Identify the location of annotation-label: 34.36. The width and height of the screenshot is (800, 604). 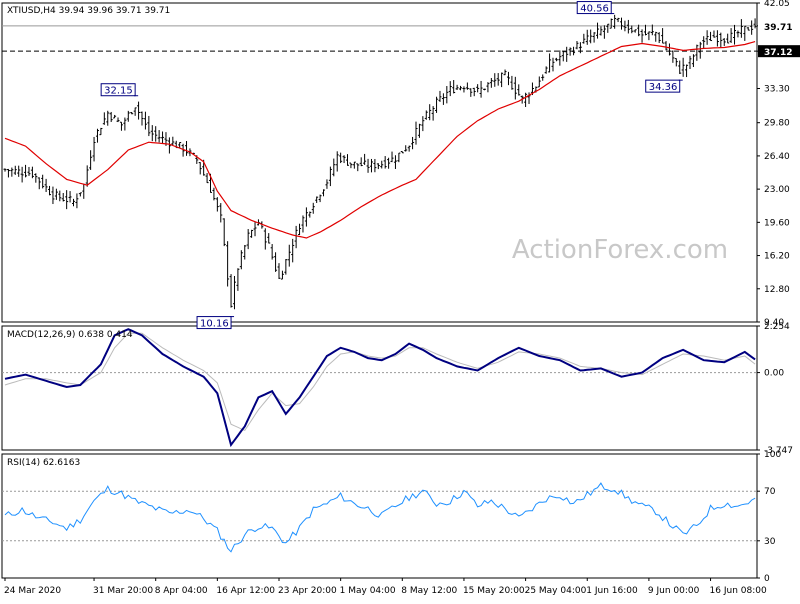
(663, 87).